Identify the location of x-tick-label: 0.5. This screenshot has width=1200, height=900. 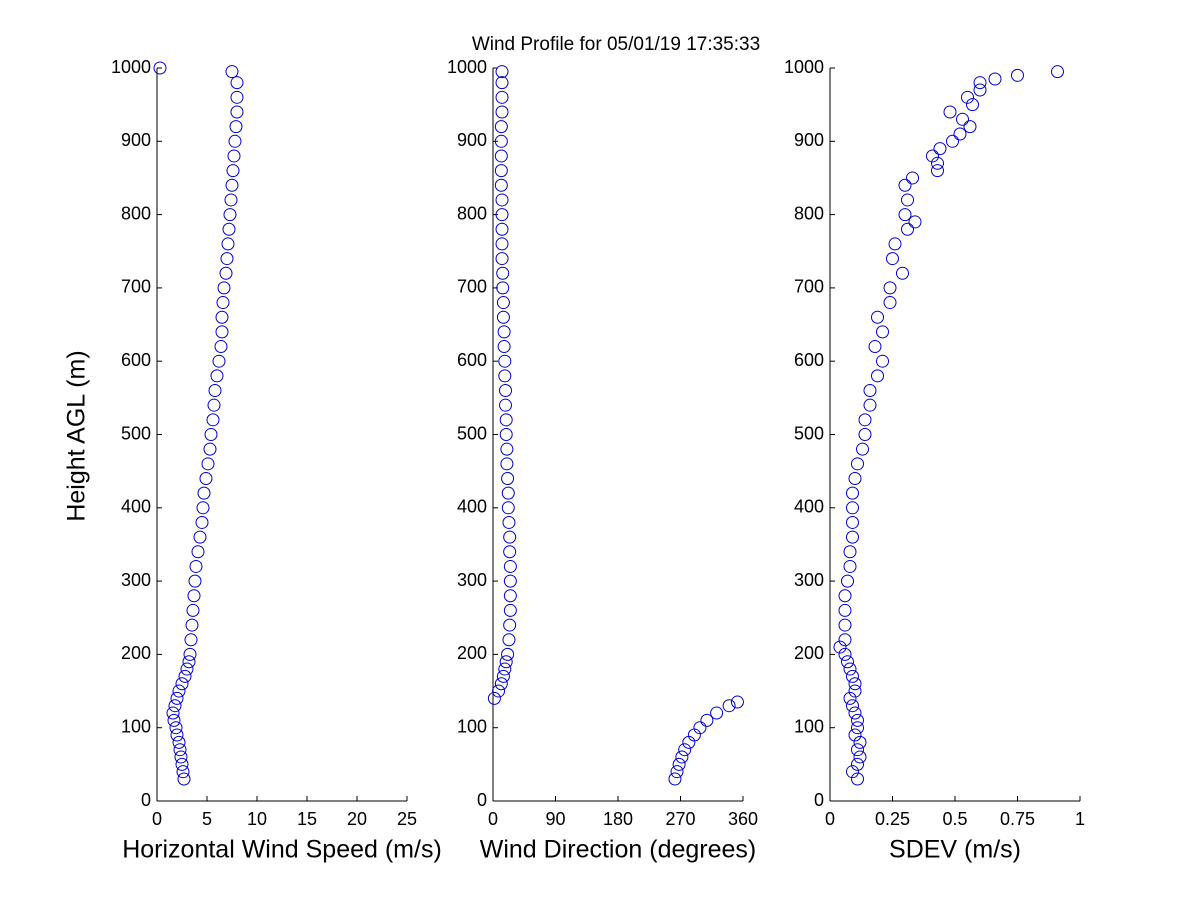
(954, 819).